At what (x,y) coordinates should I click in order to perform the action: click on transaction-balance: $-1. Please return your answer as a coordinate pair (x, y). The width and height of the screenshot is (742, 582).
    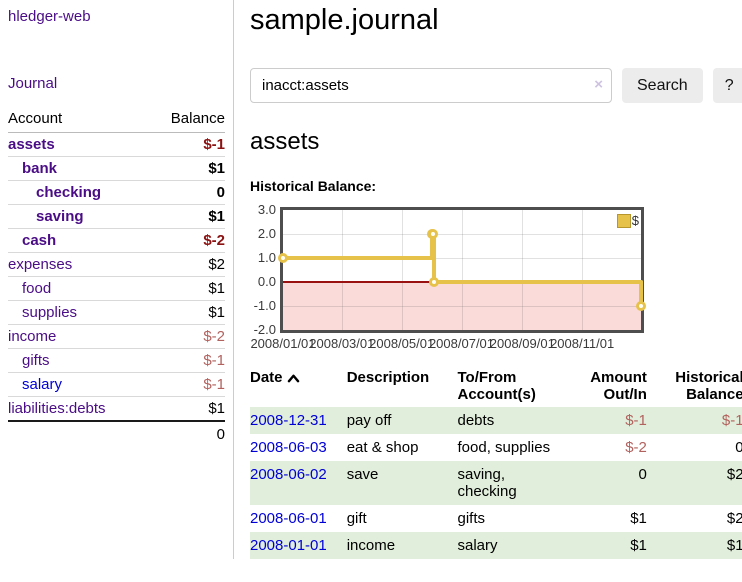
    Looking at the image, I should click on (695, 420).